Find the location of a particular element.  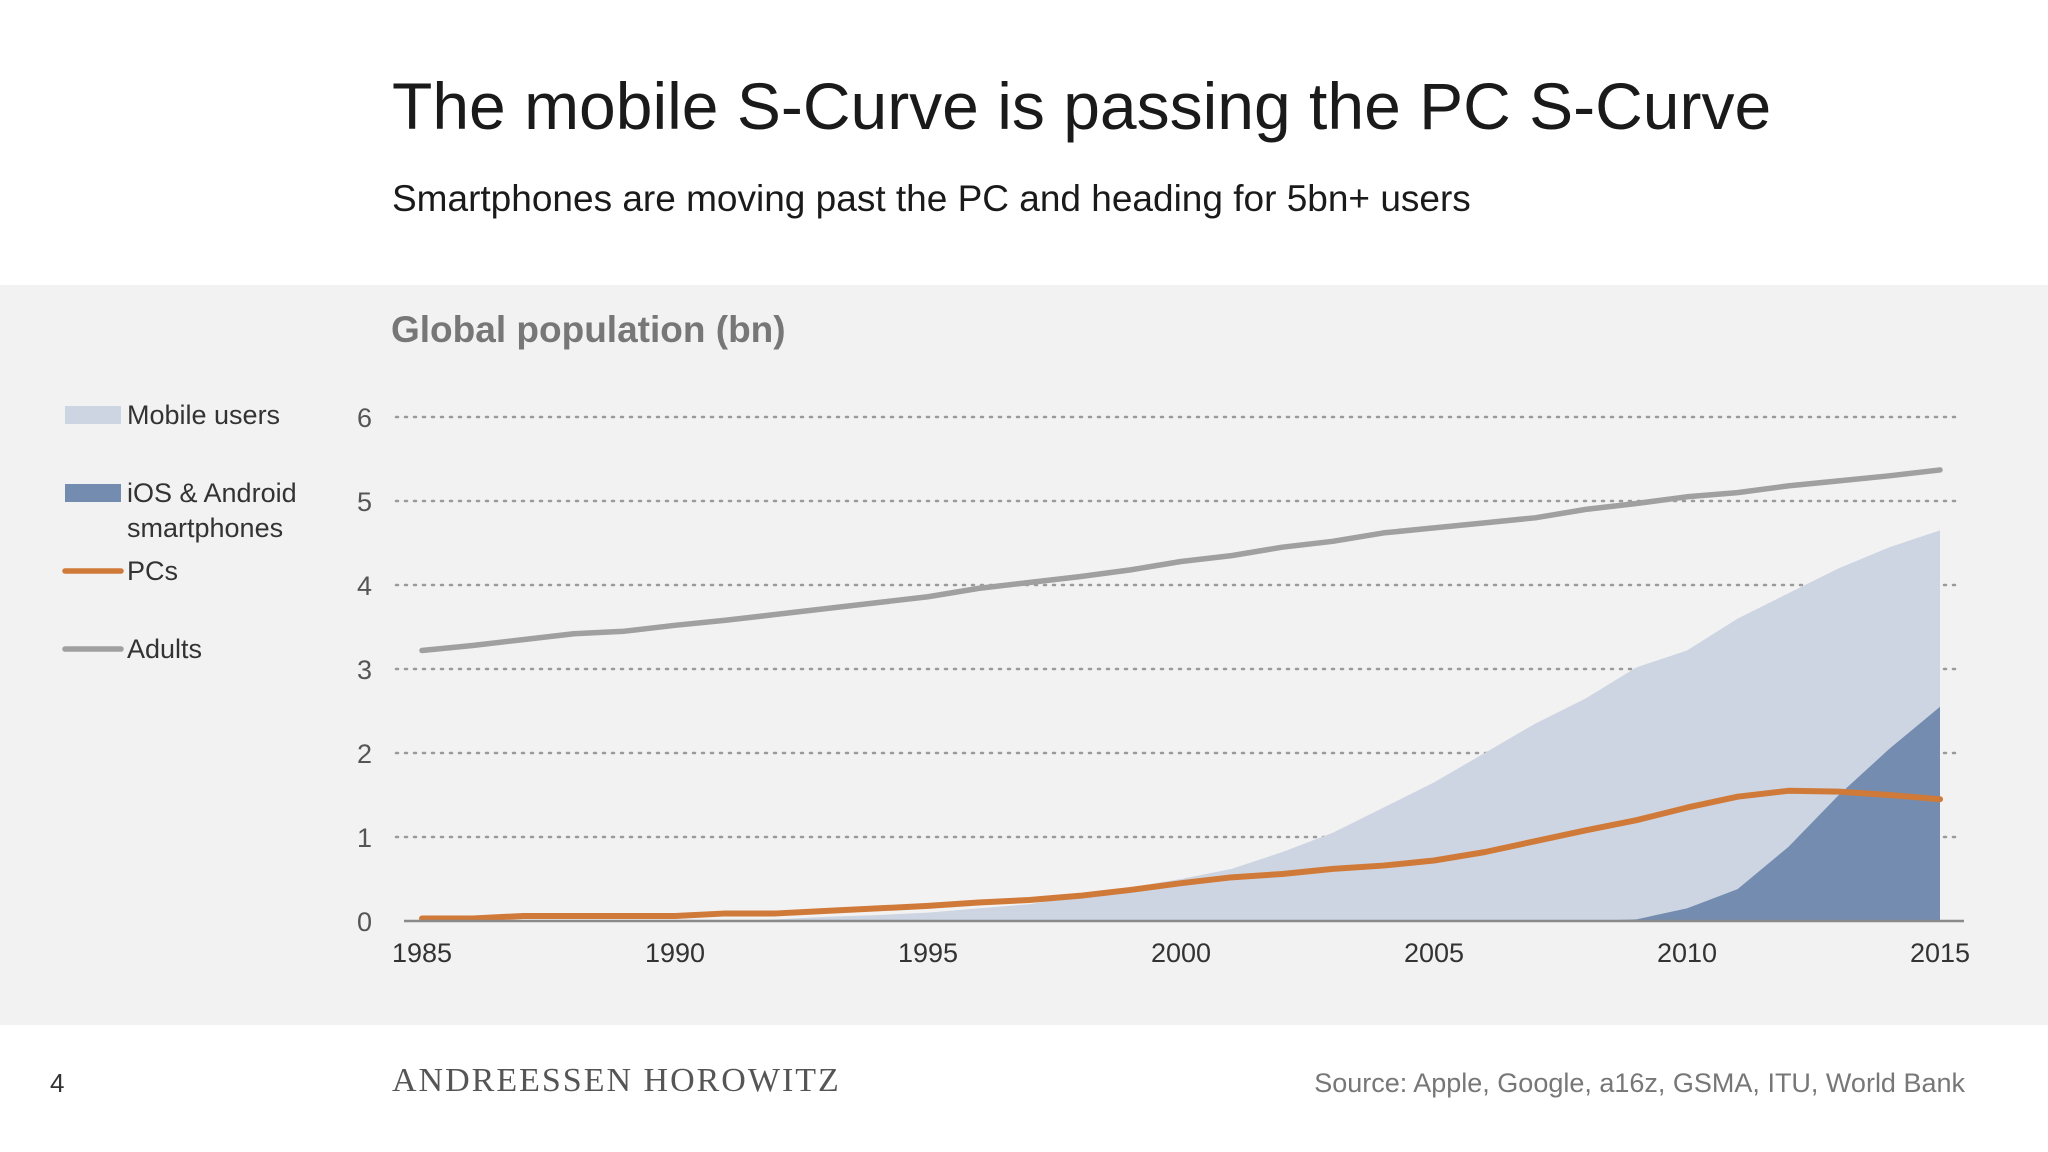

x-tick-label: 2015 is located at coordinates (1940, 953).